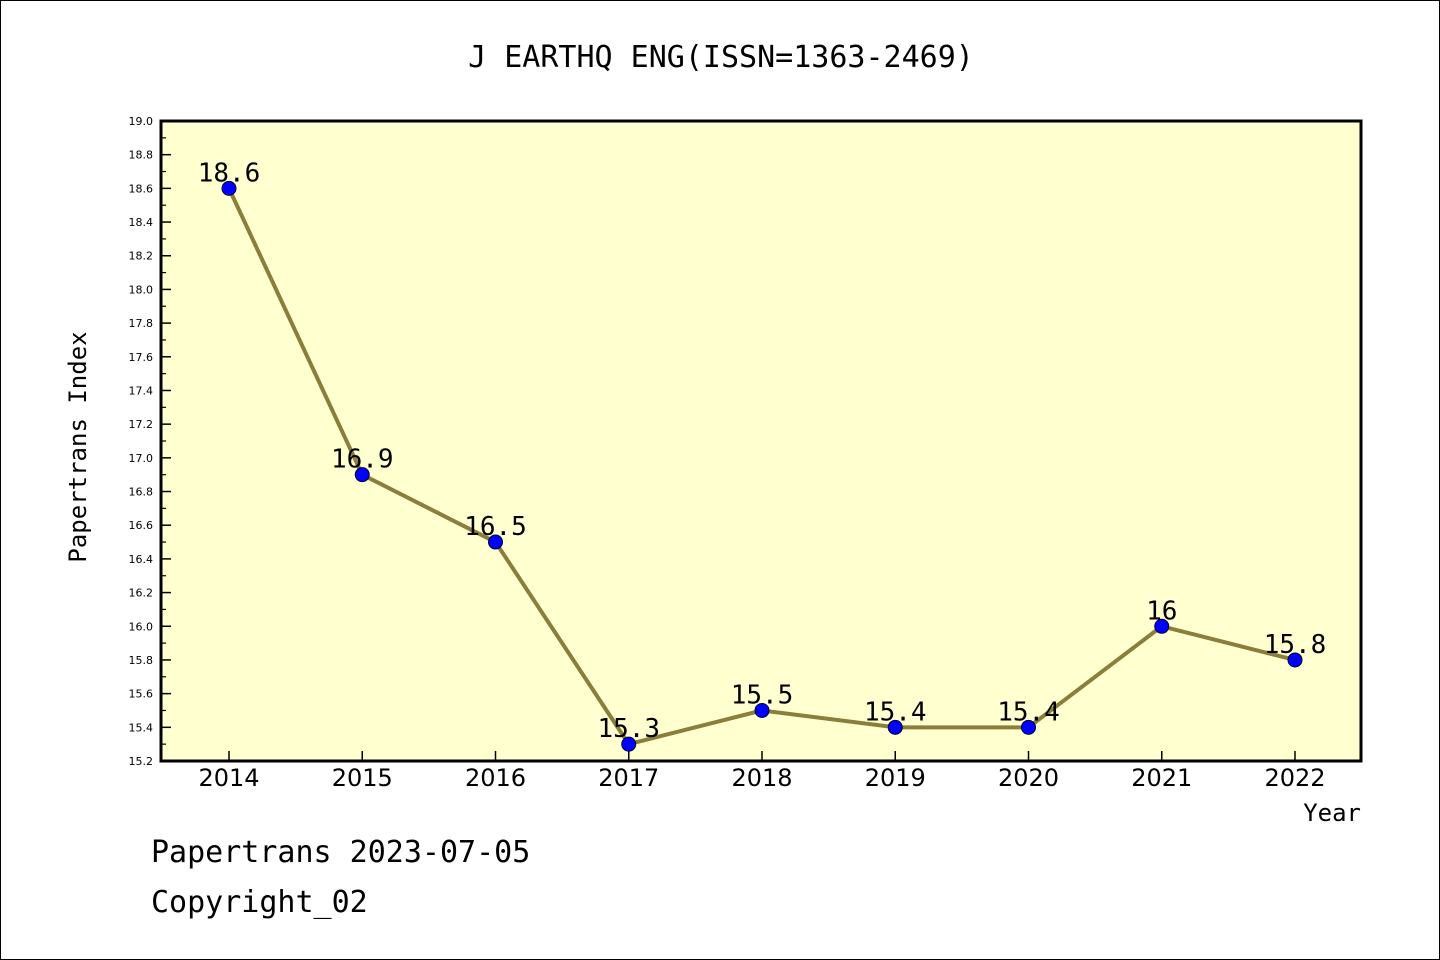 The image size is (1440, 960). What do you see at coordinates (341, 852) in the screenshot?
I see `footer-date: Papertrans 2023-07-05` at bounding box center [341, 852].